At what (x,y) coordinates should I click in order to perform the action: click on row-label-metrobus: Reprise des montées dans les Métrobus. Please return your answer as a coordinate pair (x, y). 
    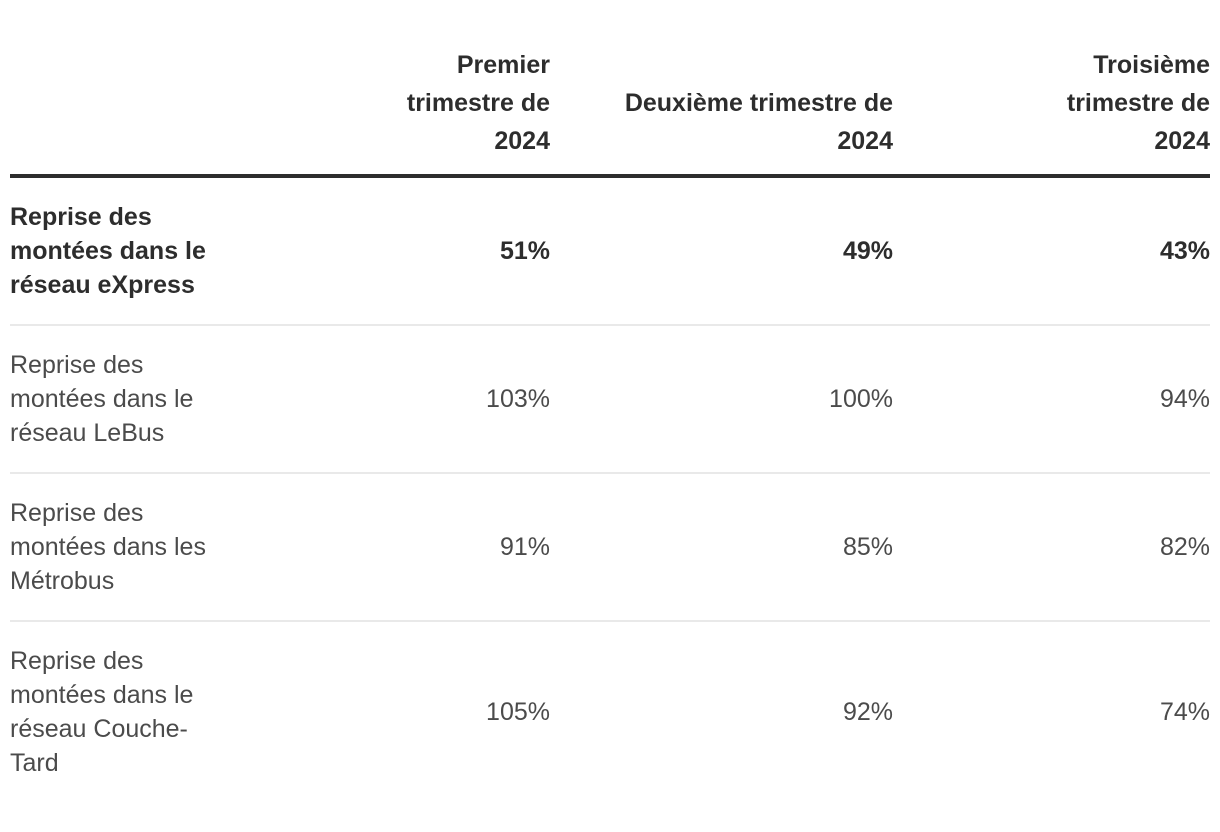
    Looking at the image, I should click on (120, 547).